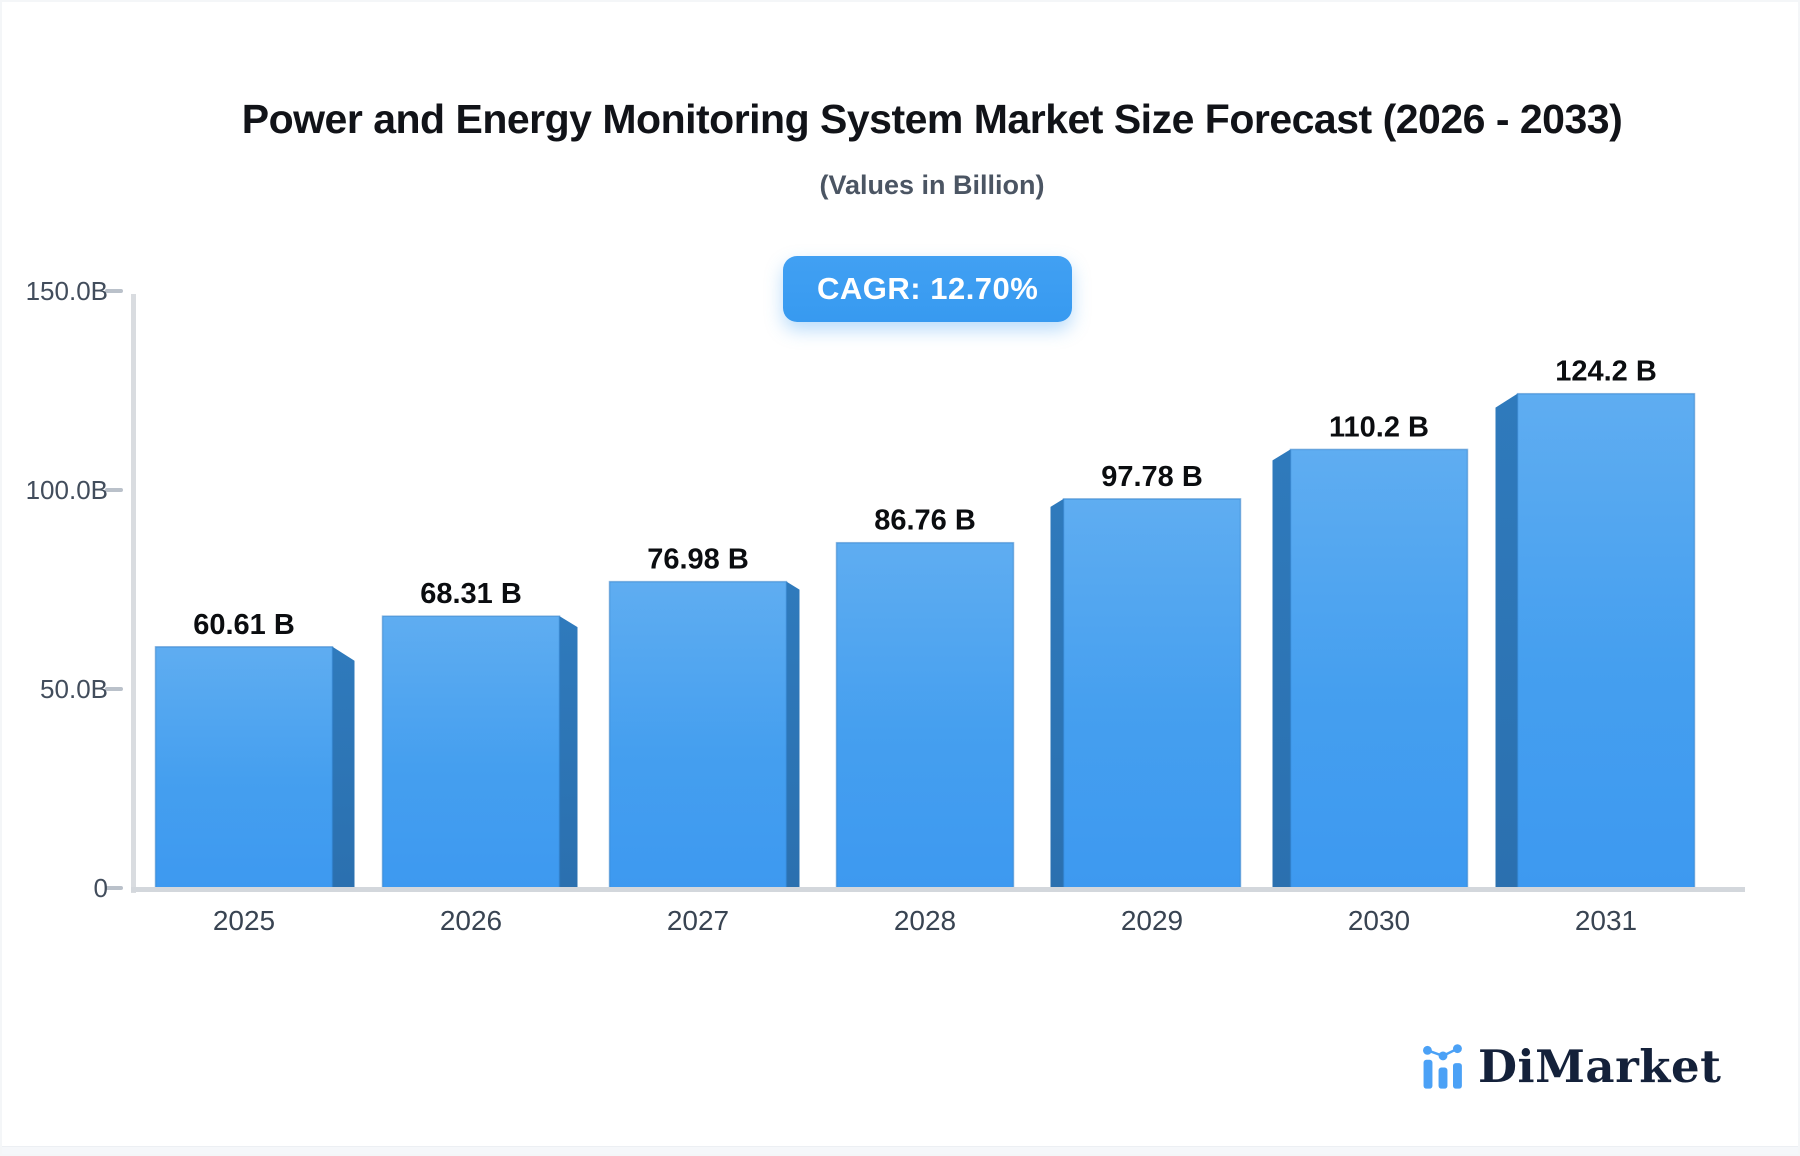 This screenshot has width=1800, height=1156. What do you see at coordinates (1152, 477) in the screenshot?
I see `bar-value-label: 97.78 B` at bounding box center [1152, 477].